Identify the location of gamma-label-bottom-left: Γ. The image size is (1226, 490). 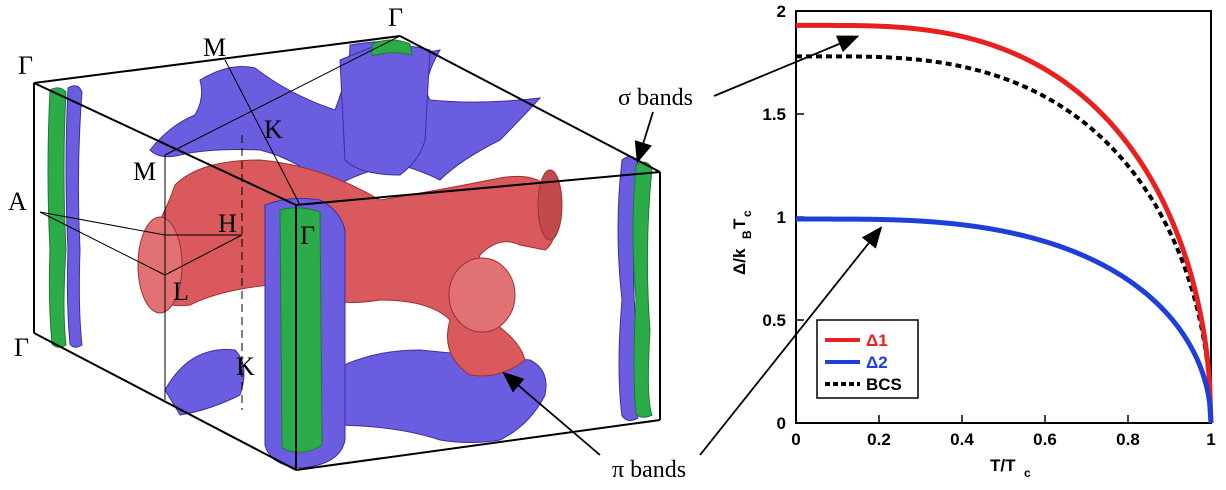
(21, 347).